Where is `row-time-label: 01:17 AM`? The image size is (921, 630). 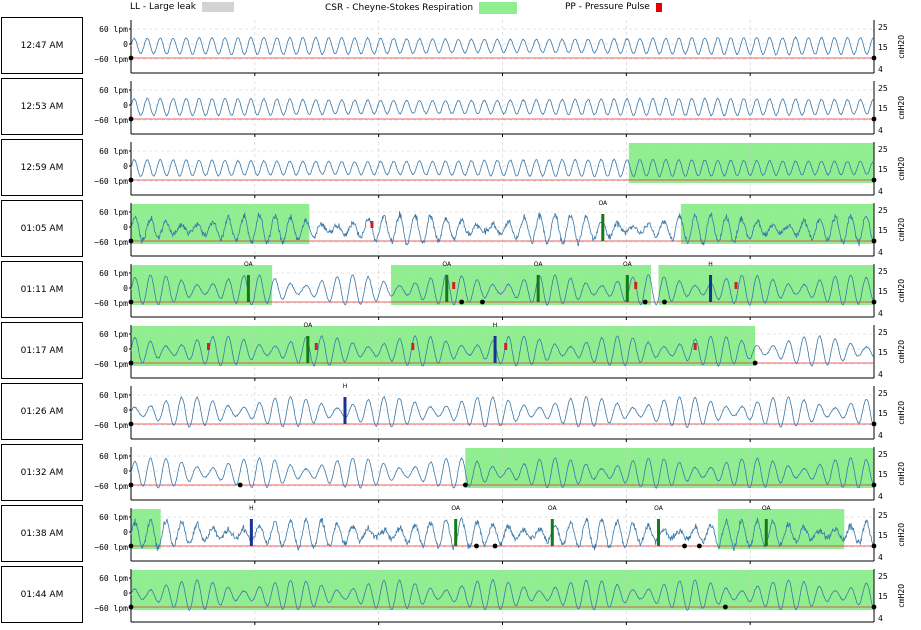
row-time-label: 01:17 AM is located at coordinates (42, 350).